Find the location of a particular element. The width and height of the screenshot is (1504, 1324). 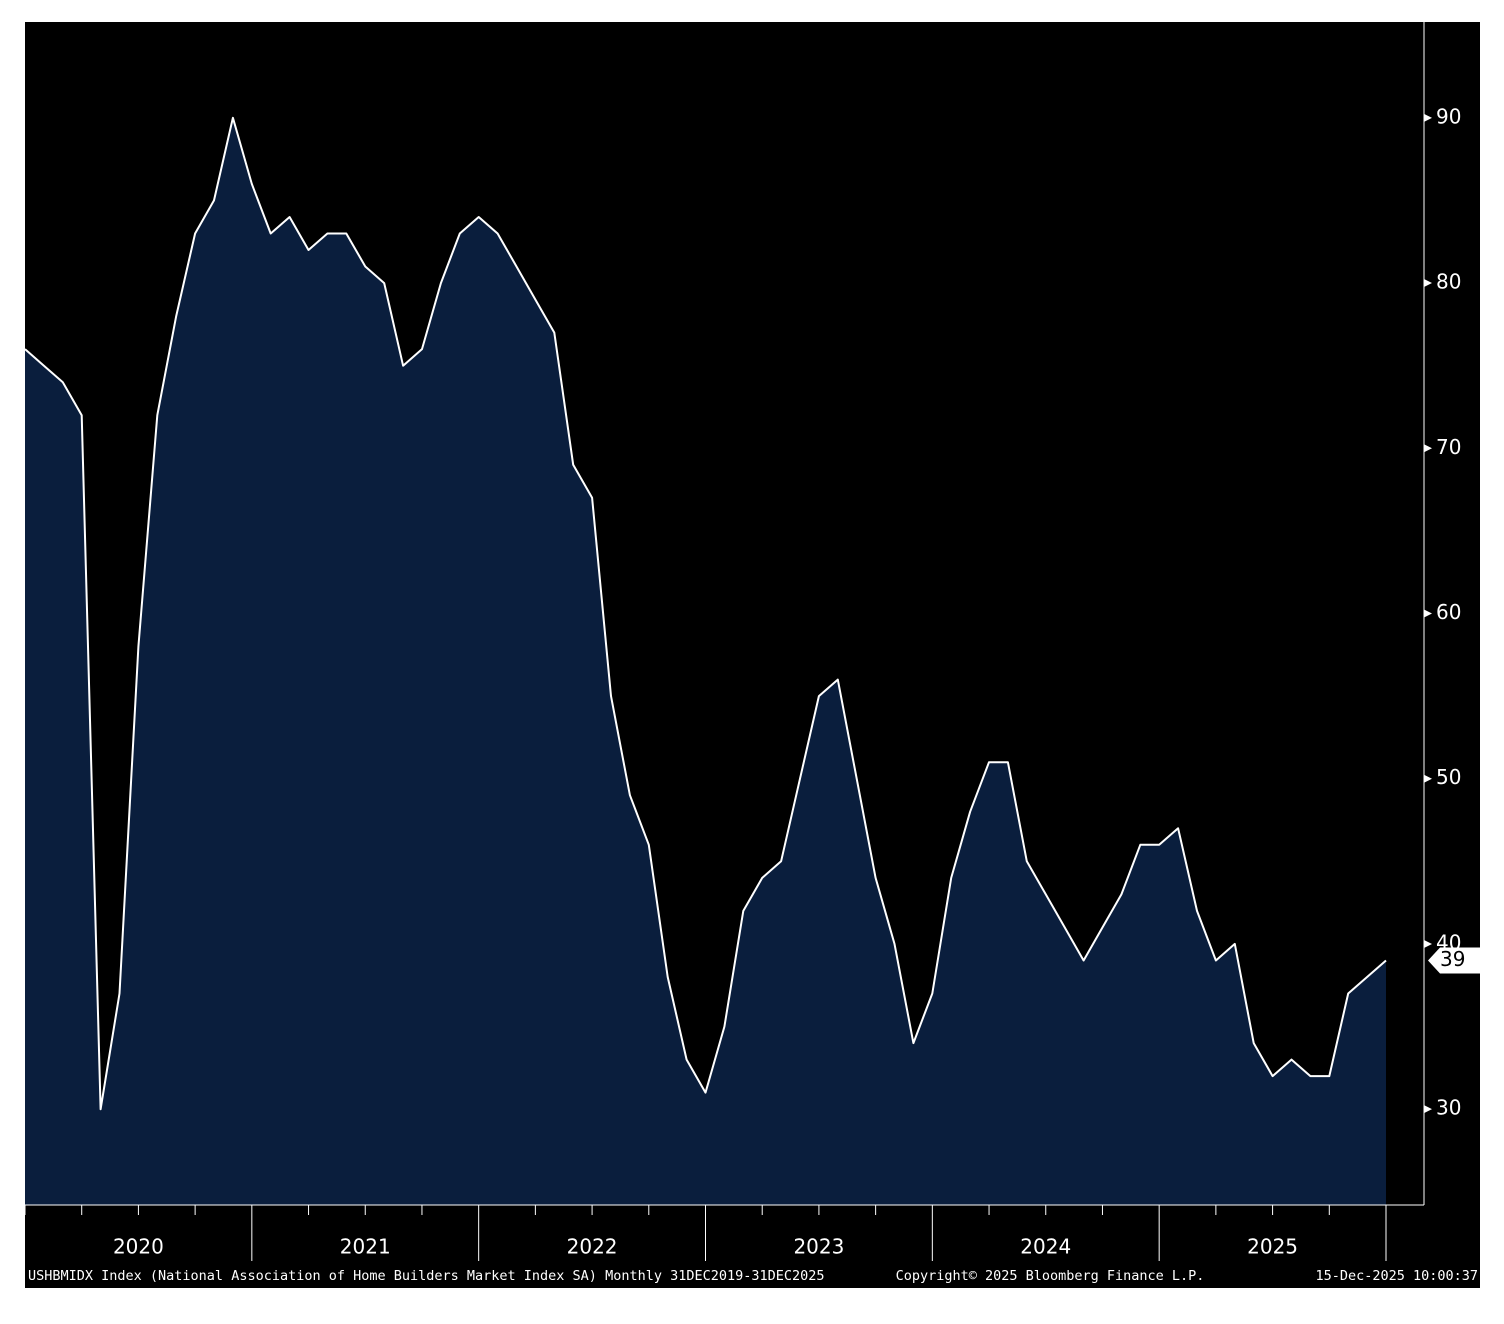

y-tick-label: 90 is located at coordinates (1448, 116).